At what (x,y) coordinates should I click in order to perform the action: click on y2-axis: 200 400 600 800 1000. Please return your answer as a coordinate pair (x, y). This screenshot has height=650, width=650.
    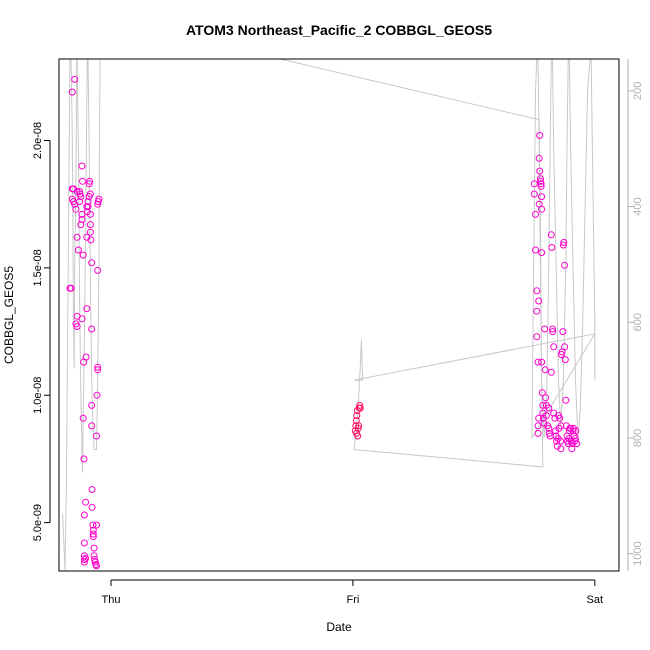
    Looking at the image, I should click on (635, 315).